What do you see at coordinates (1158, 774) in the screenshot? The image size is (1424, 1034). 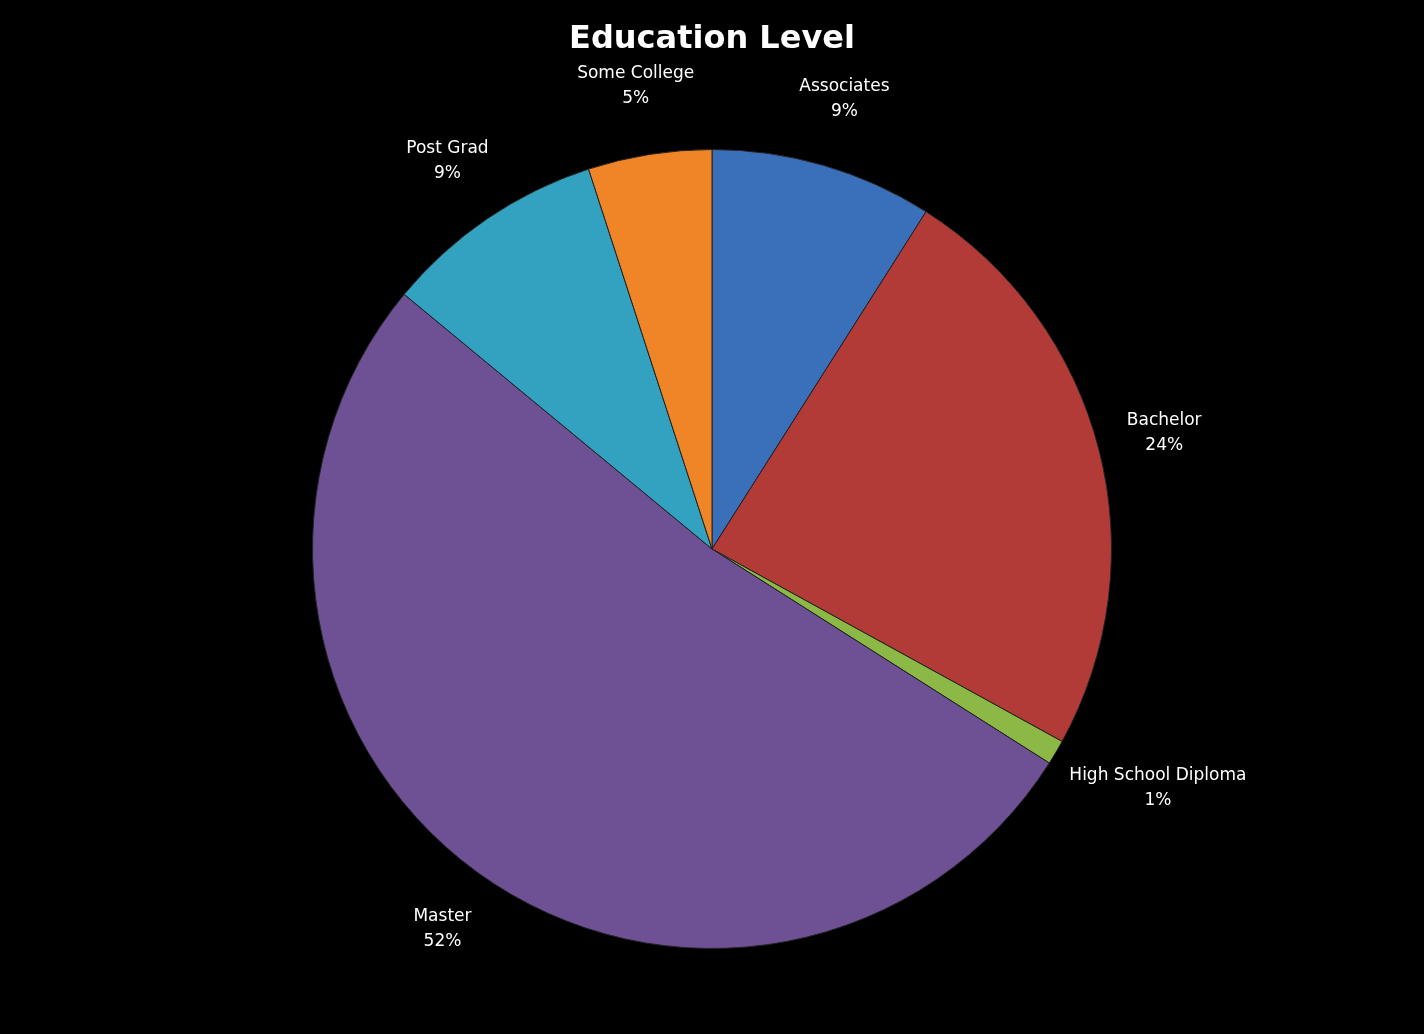 I see `slice-label: High School Diploma` at bounding box center [1158, 774].